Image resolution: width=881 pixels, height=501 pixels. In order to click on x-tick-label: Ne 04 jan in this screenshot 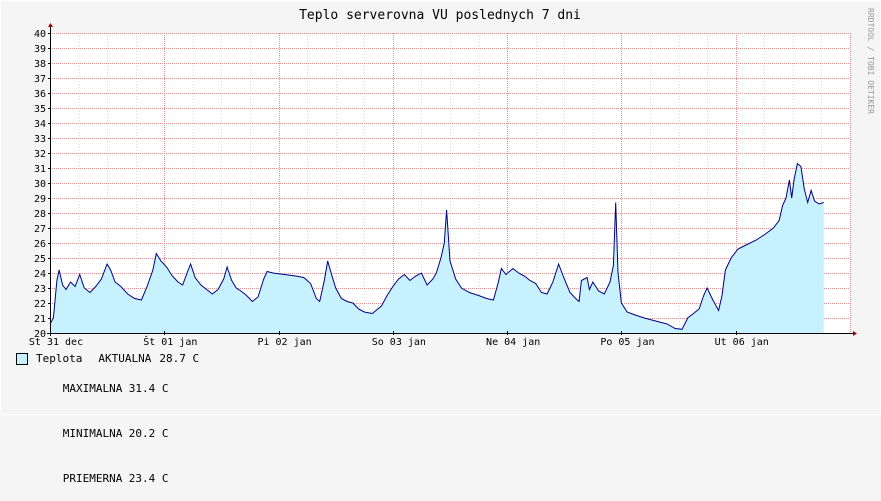, I will do `click(513, 342)`.